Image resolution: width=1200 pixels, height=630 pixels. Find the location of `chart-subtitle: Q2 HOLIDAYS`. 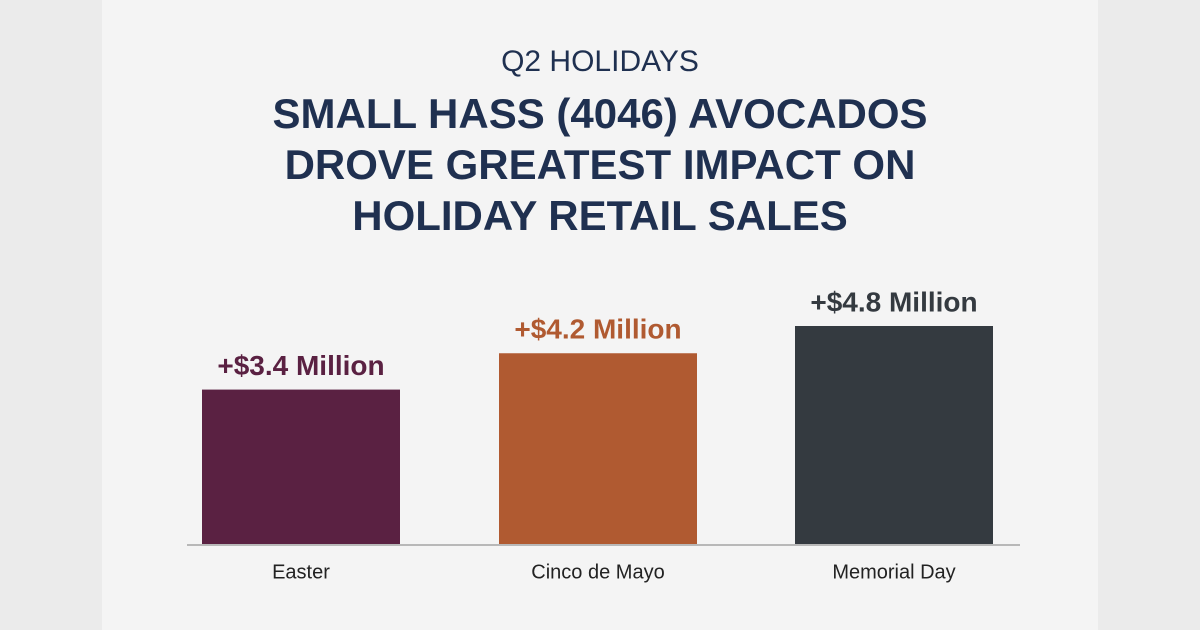

chart-subtitle: Q2 HOLIDAYS is located at coordinates (600, 61).